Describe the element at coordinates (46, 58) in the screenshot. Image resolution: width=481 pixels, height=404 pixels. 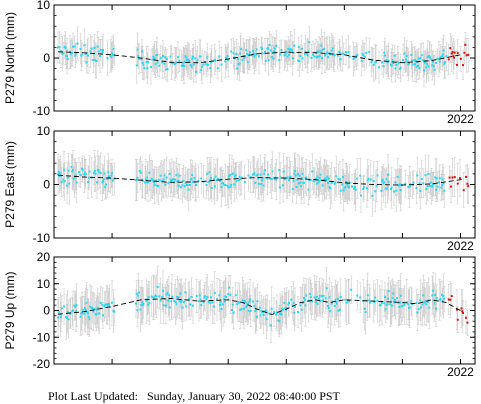
I see `y-tick-label: 0` at that location.